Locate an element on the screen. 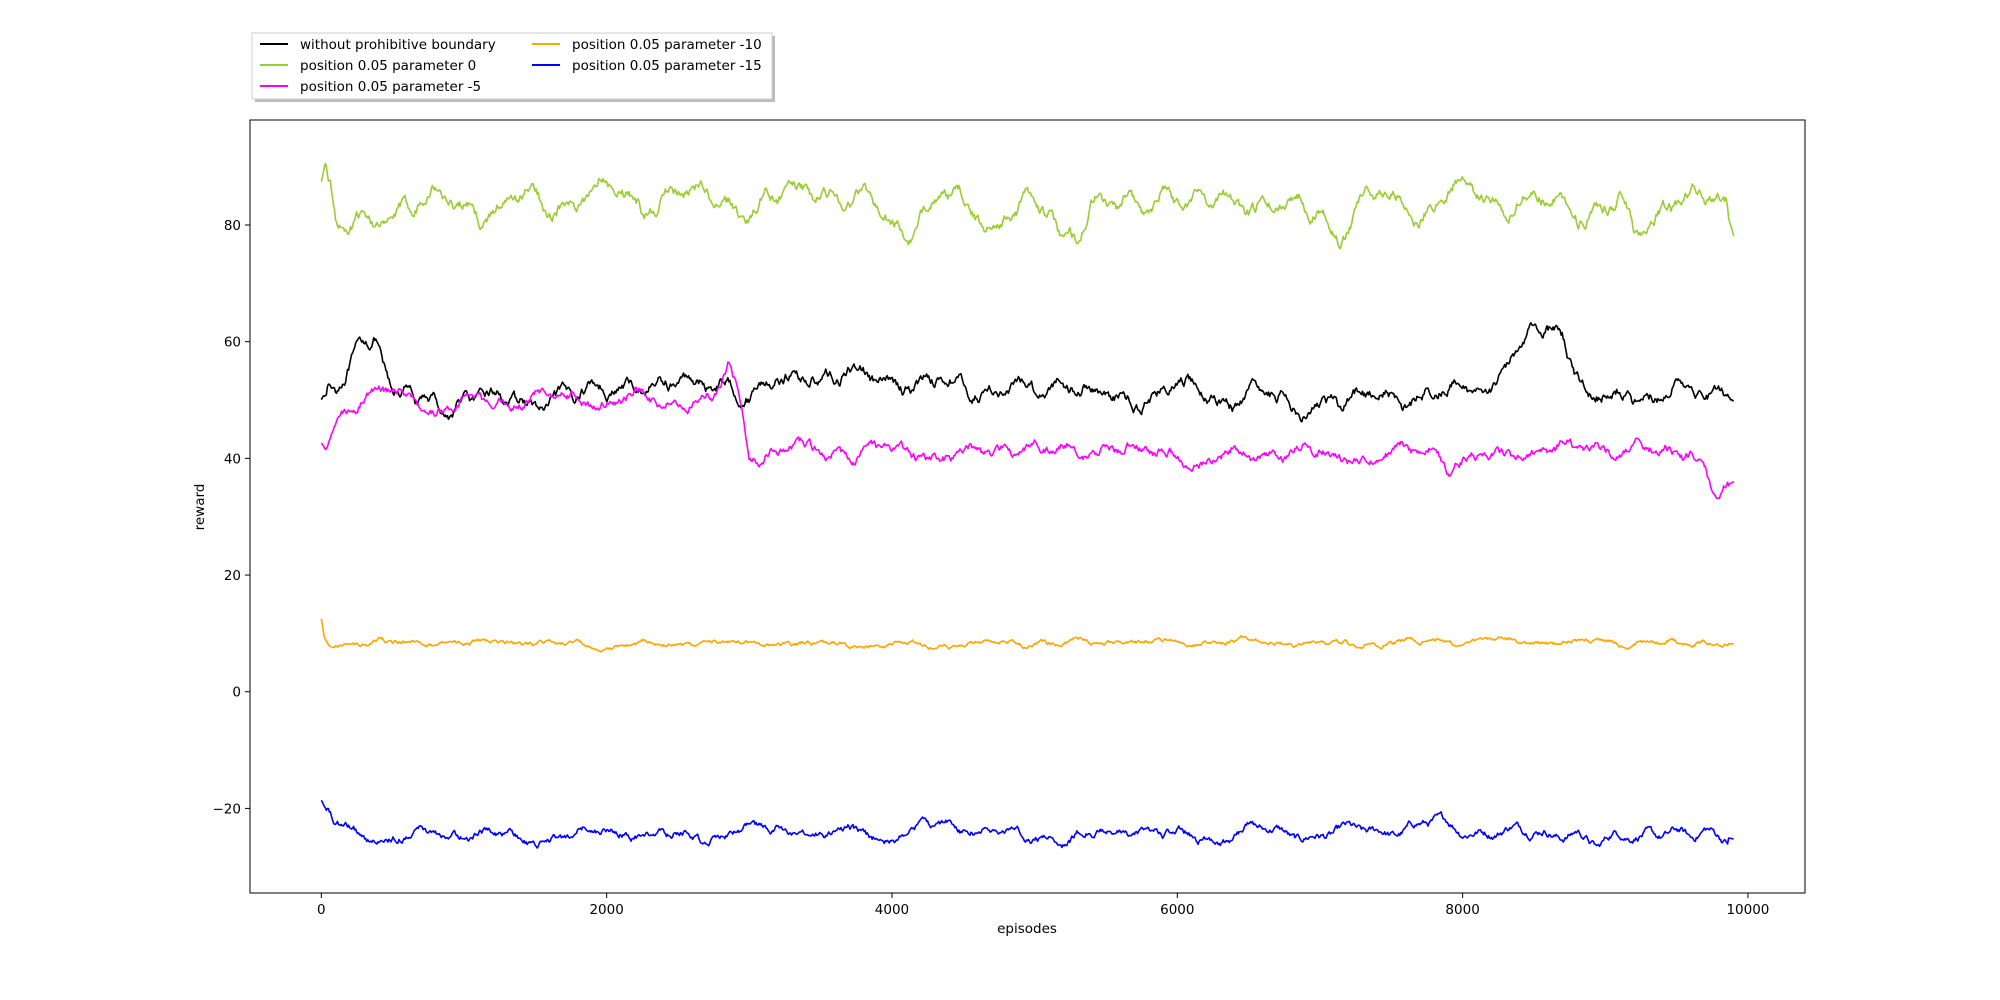  y-tick-label: 0 is located at coordinates (236, 693).